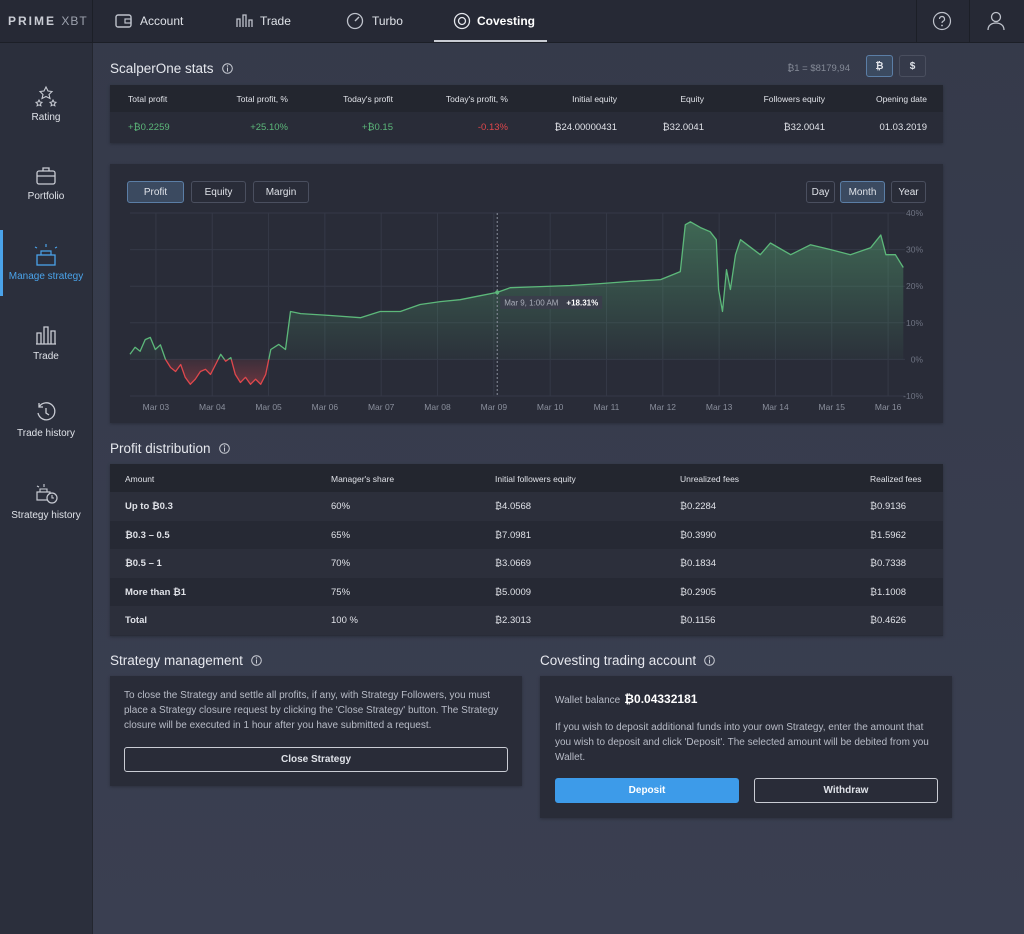 The width and height of the screenshot is (1024, 934). What do you see at coordinates (526, 478) in the screenshot?
I see `distribution-header-row` at bounding box center [526, 478].